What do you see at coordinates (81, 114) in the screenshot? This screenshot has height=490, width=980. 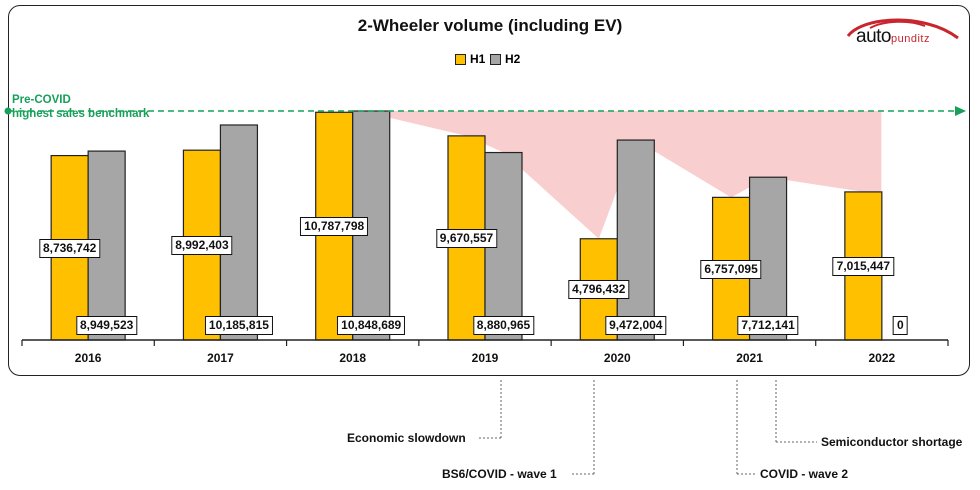 I see `benchmark-label-line2: highest sales benchmark` at bounding box center [81, 114].